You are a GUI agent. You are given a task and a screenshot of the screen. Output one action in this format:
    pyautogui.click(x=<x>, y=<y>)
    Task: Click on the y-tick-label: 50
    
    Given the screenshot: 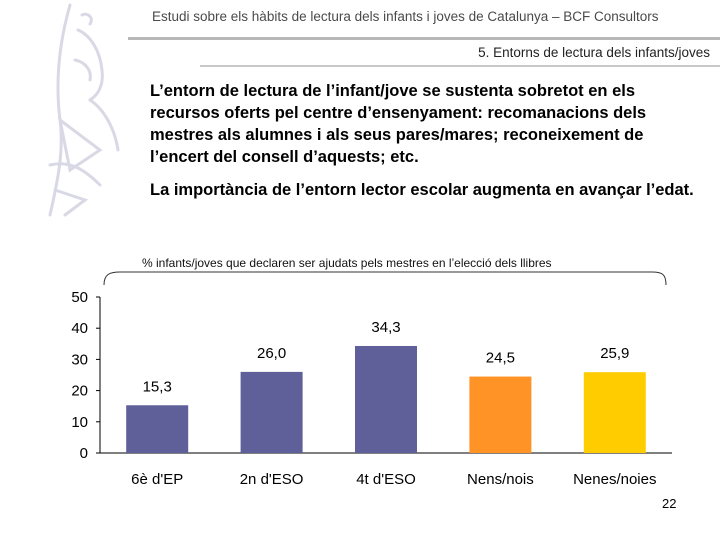 What is the action you would take?
    pyautogui.click(x=79, y=297)
    